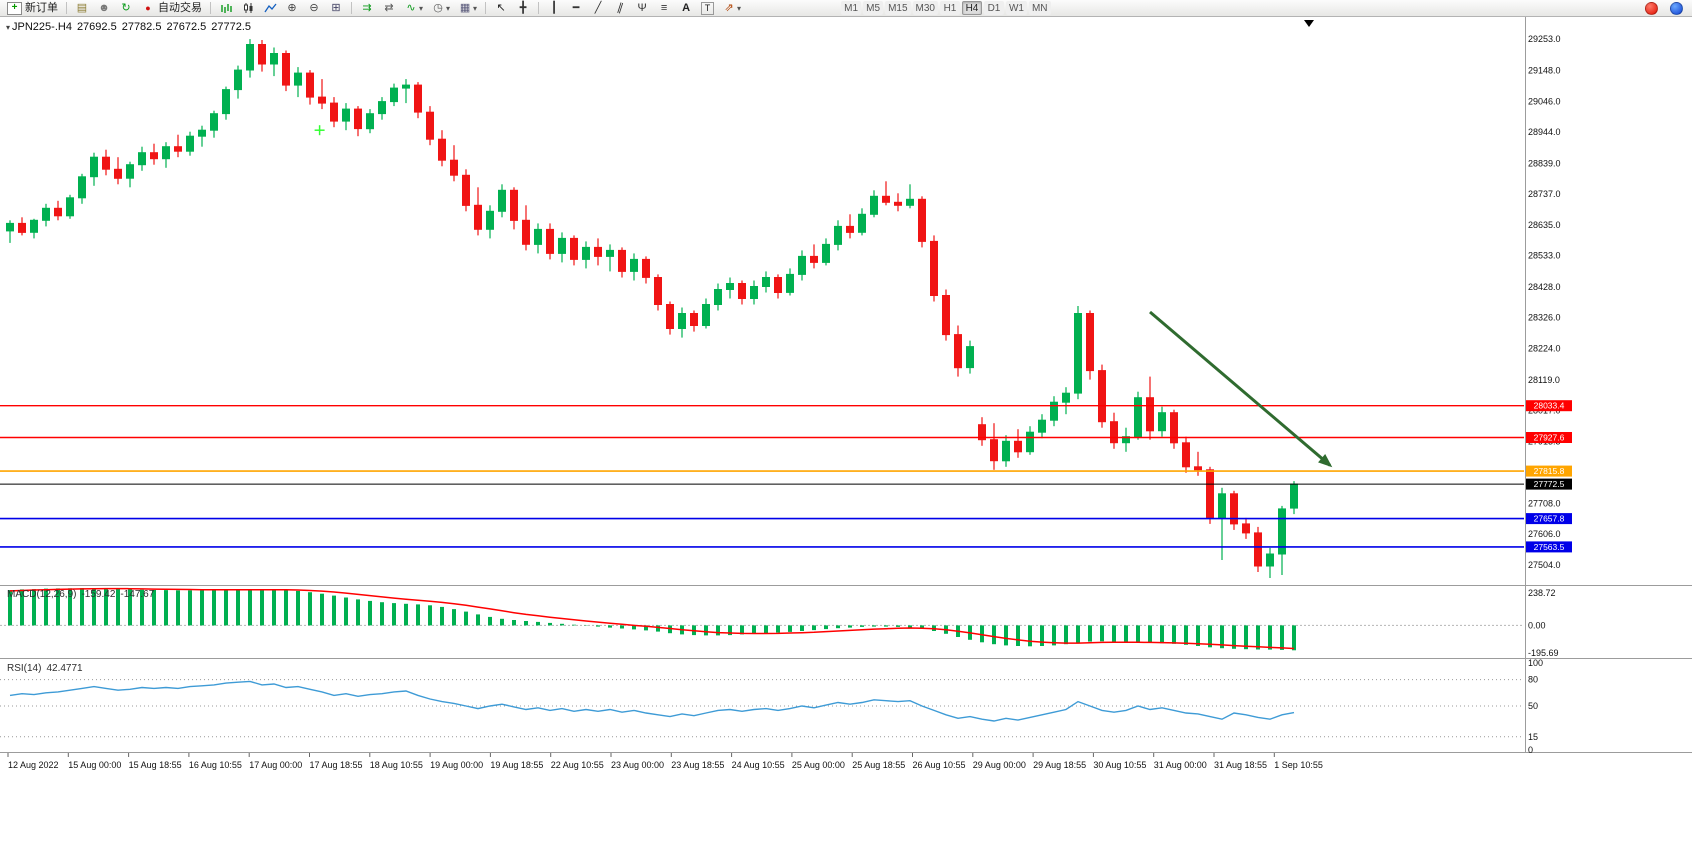  Describe the element at coordinates (1543, 653) in the screenshot. I see `svg-text: -195.69` at that location.